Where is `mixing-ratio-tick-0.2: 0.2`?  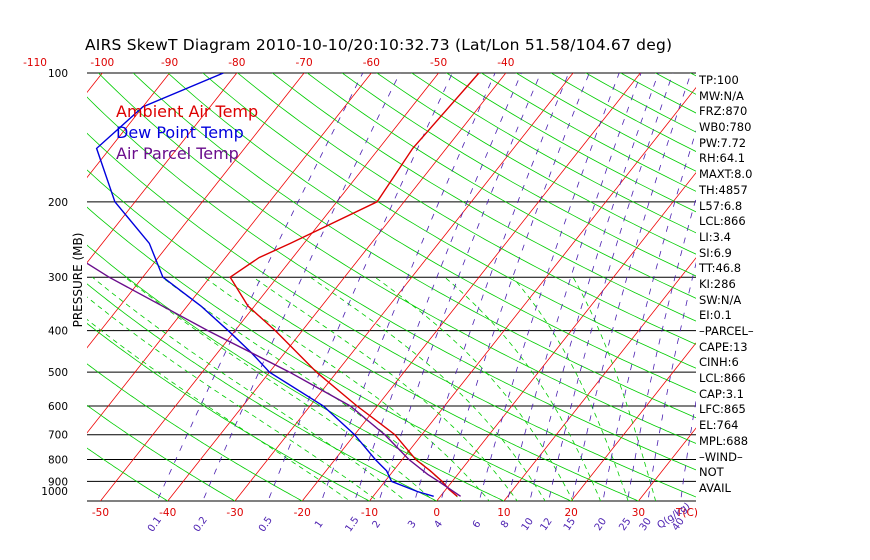
mixing-ratio-tick-0.2: 0.2 is located at coordinates (201, 524).